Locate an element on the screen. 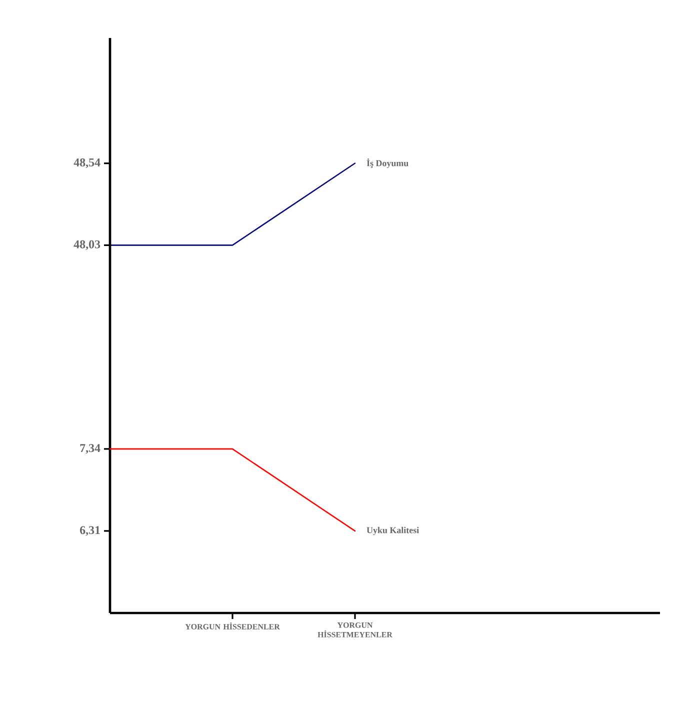  series-label: Uyku Kalitesi is located at coordinates (392, 531).